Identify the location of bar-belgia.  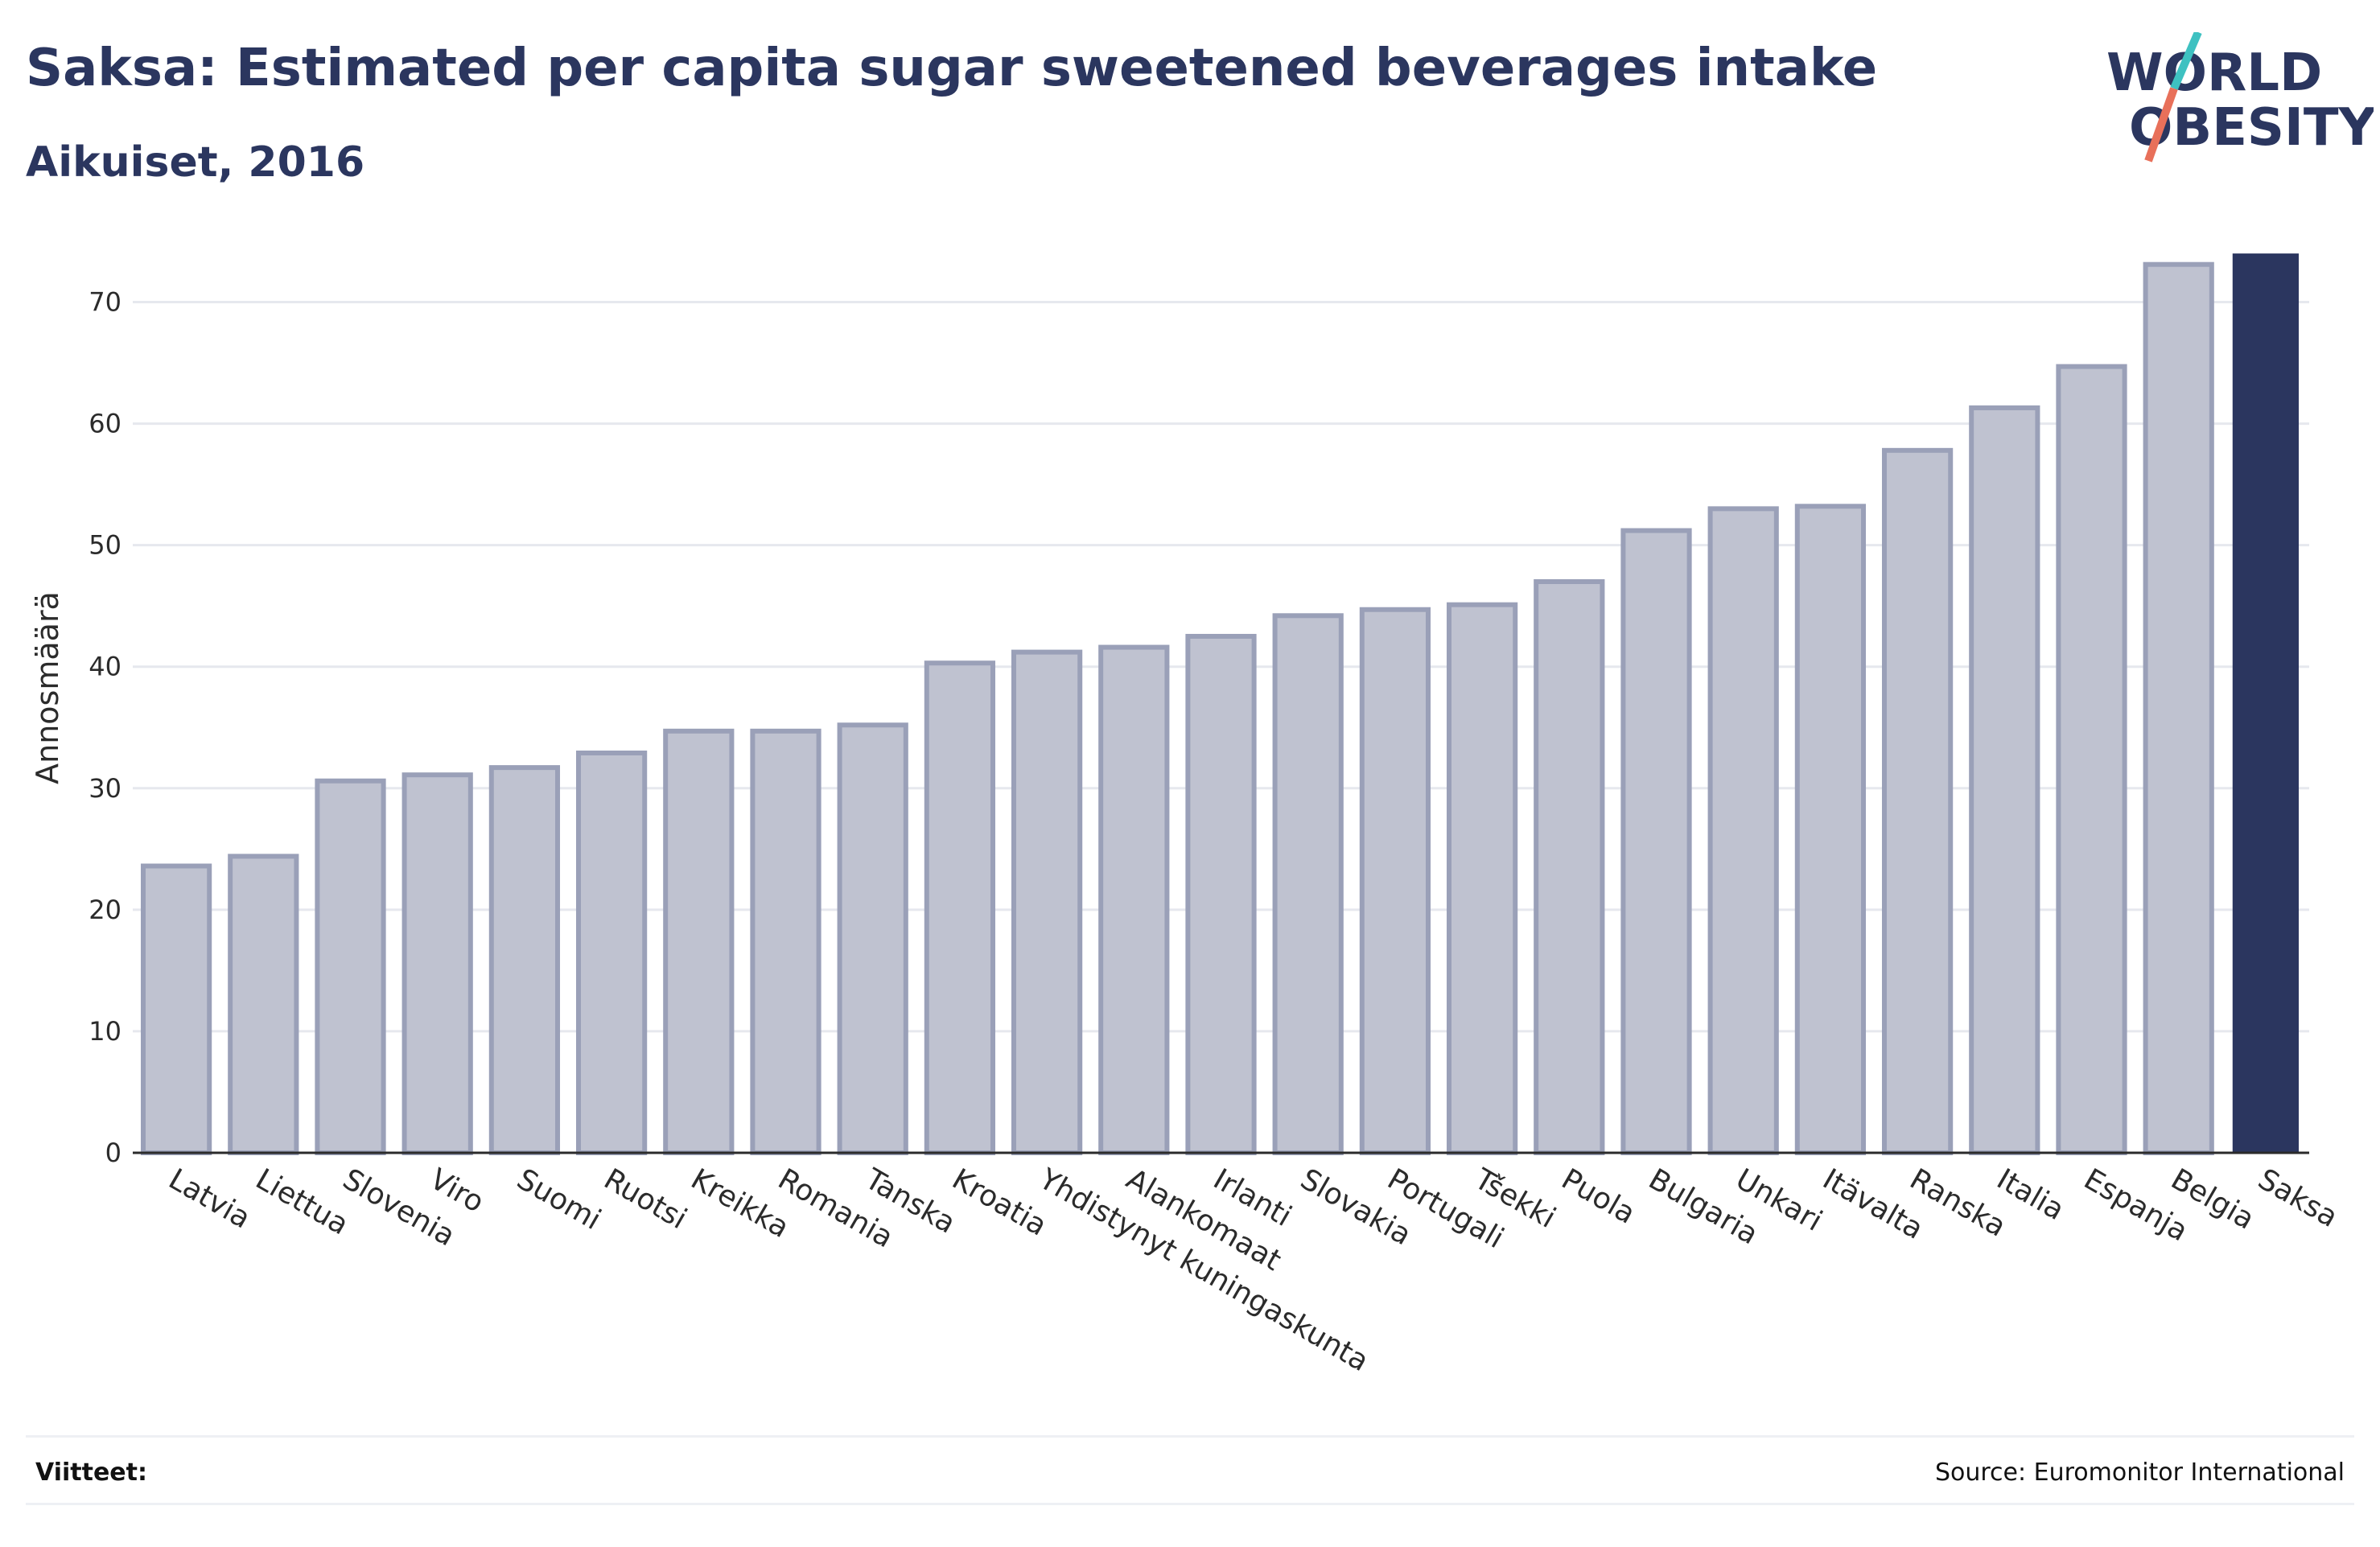
(2178, 708).